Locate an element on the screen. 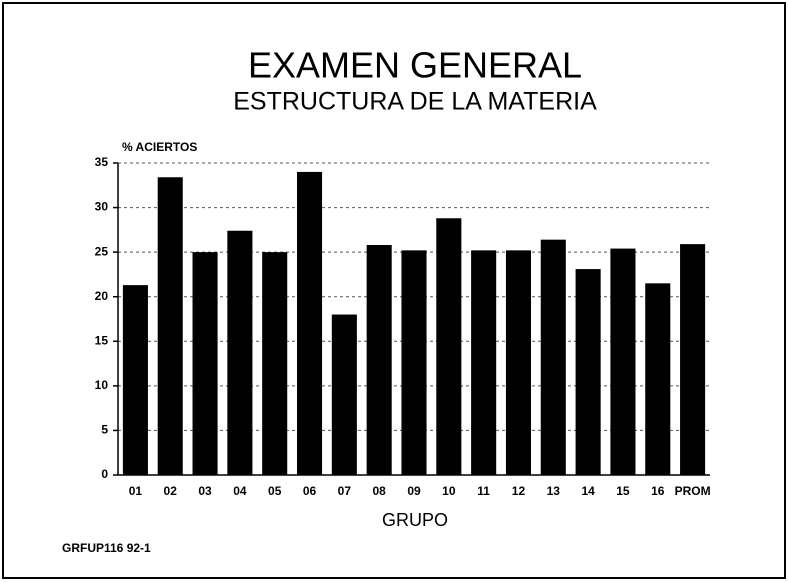 The width and height of the screenshot is (789, 582). x-tick-label: 14 is located at coordinates (588, 491).